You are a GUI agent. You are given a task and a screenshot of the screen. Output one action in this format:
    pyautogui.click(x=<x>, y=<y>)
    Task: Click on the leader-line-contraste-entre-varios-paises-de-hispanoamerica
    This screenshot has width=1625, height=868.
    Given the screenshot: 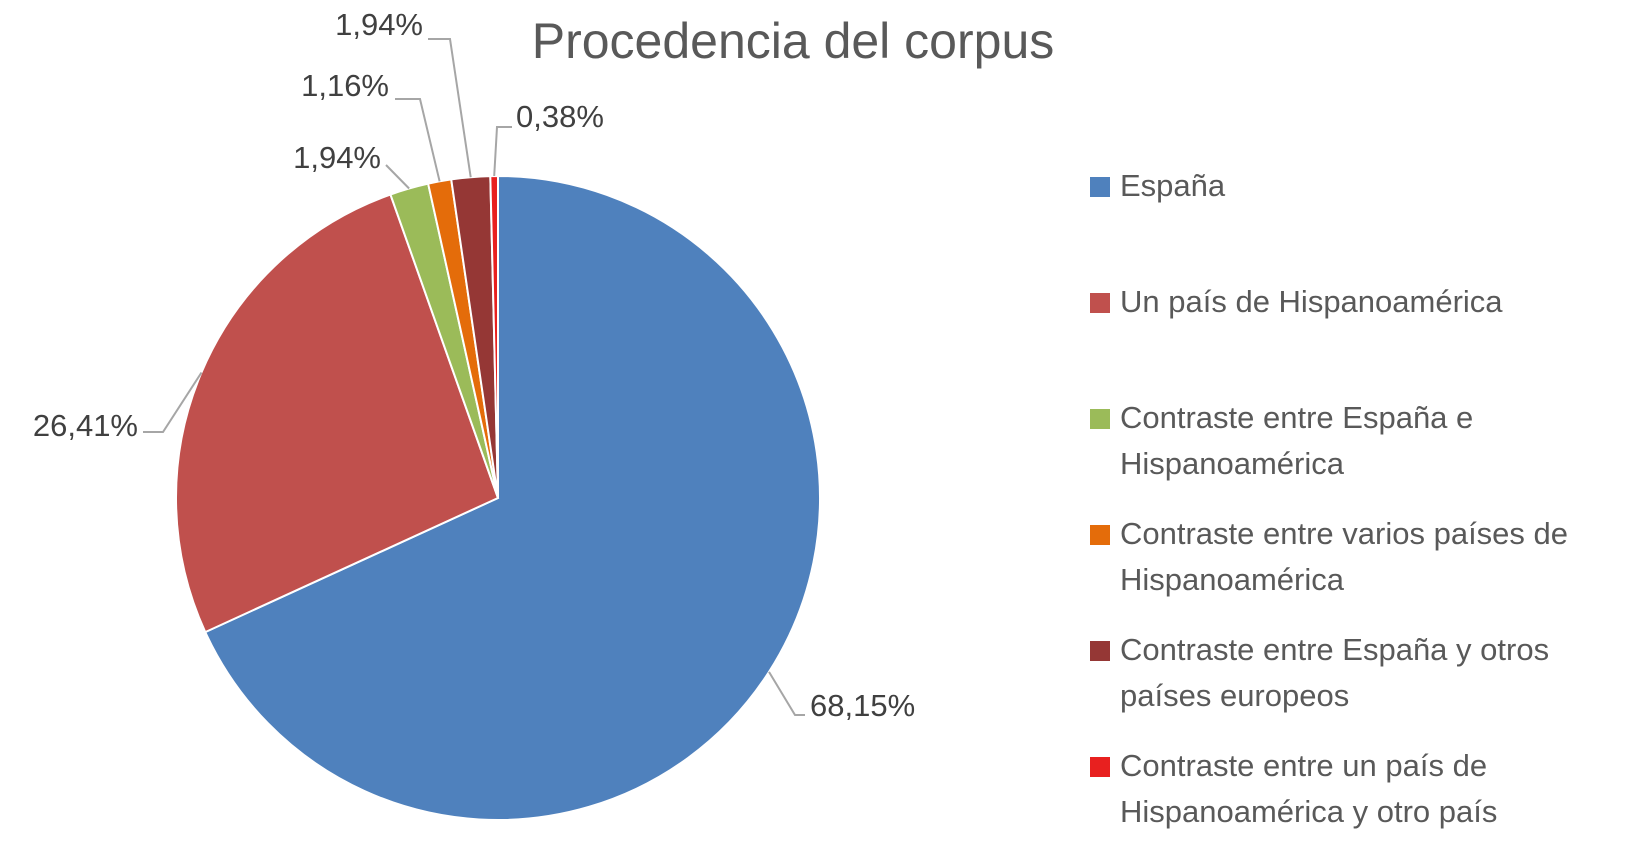 What is the action you would take?
    pyautogui.click(x=418, y=140)
    